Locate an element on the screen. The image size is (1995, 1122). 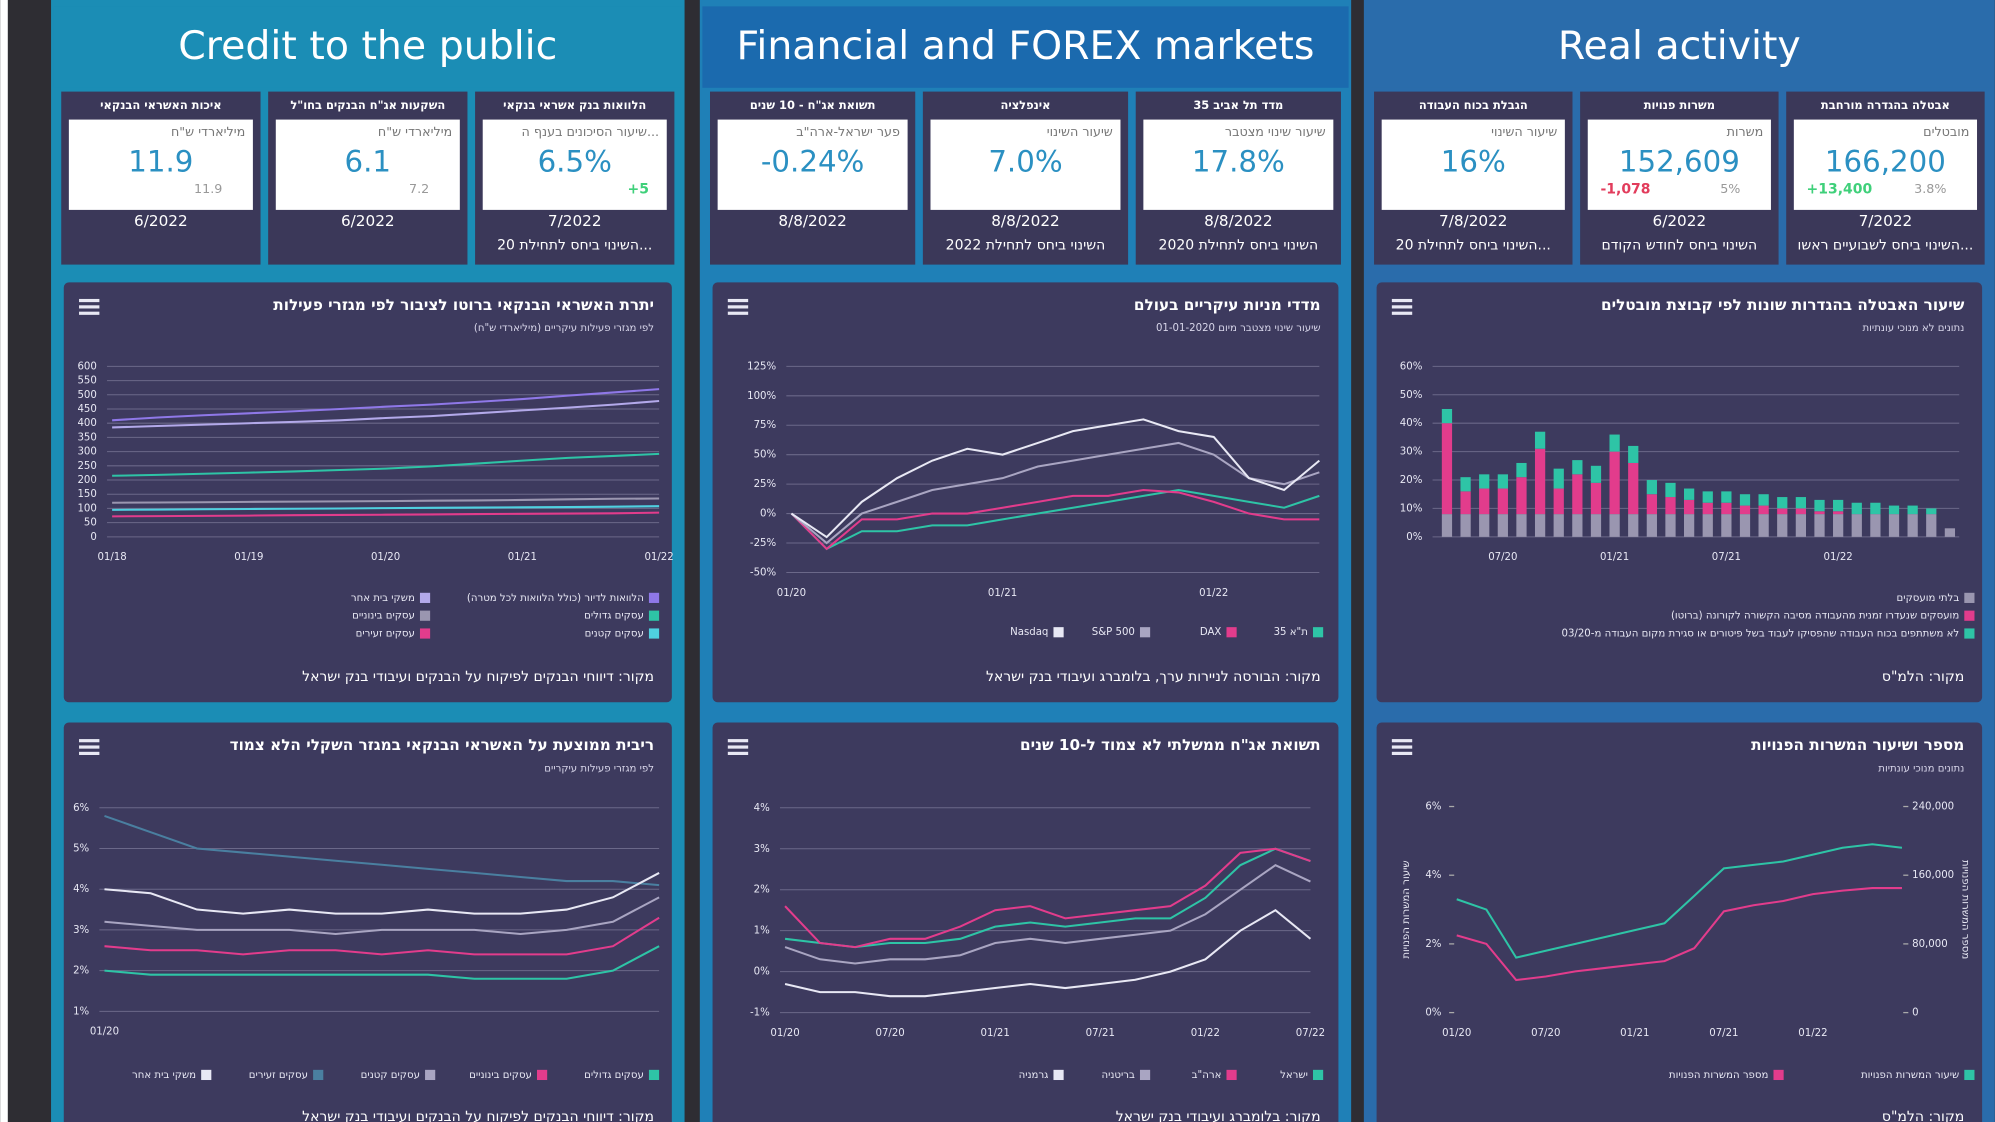
y-tick-label: 2% is located at coordinates (81, 971).